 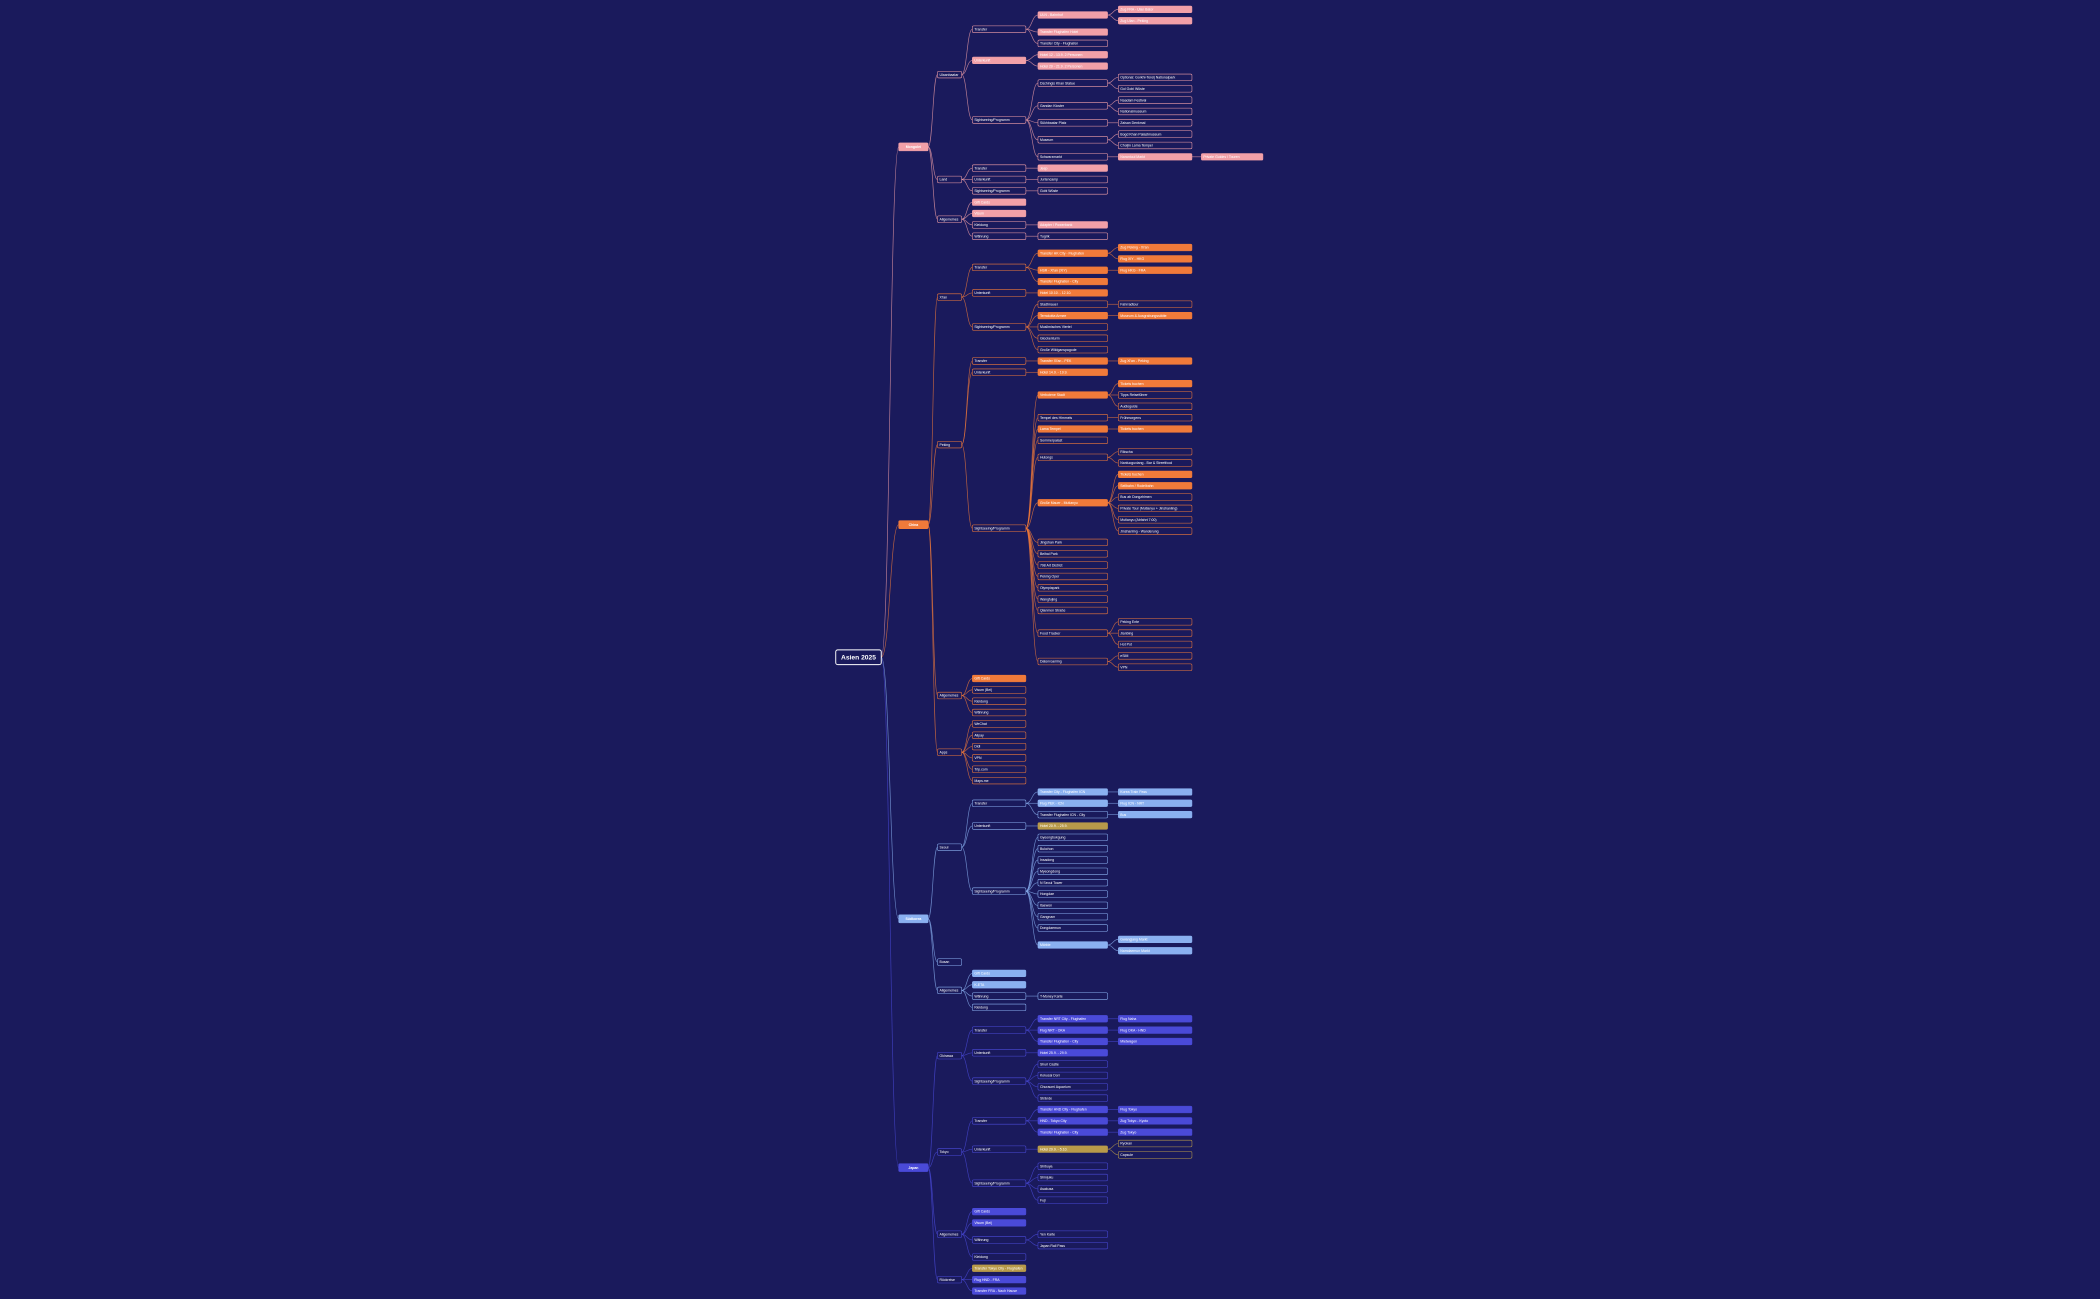 What do you see at coordinates (987, 1280) in the screenshot?
I see `node-label: Flug HND - FRA` at bounding box center [987, 1280].